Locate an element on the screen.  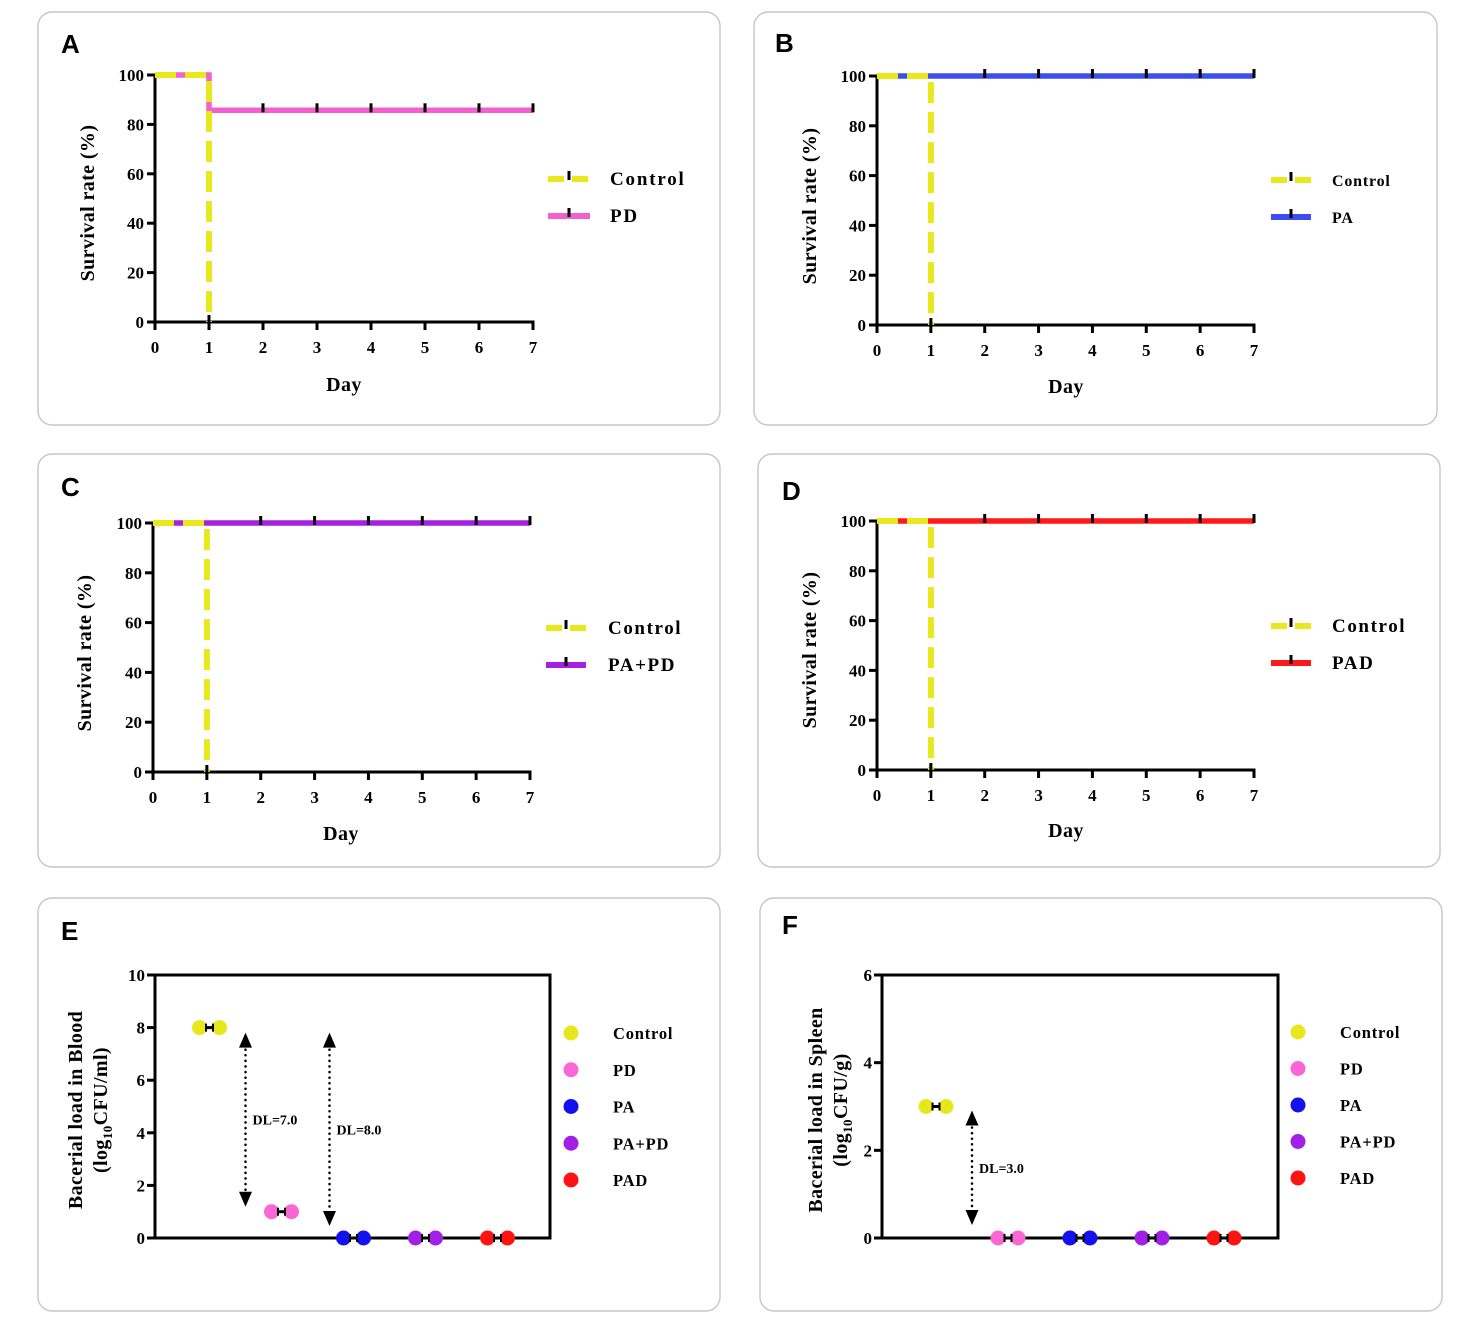
y-tick-label: 0 is located at coordinates (140, 322).